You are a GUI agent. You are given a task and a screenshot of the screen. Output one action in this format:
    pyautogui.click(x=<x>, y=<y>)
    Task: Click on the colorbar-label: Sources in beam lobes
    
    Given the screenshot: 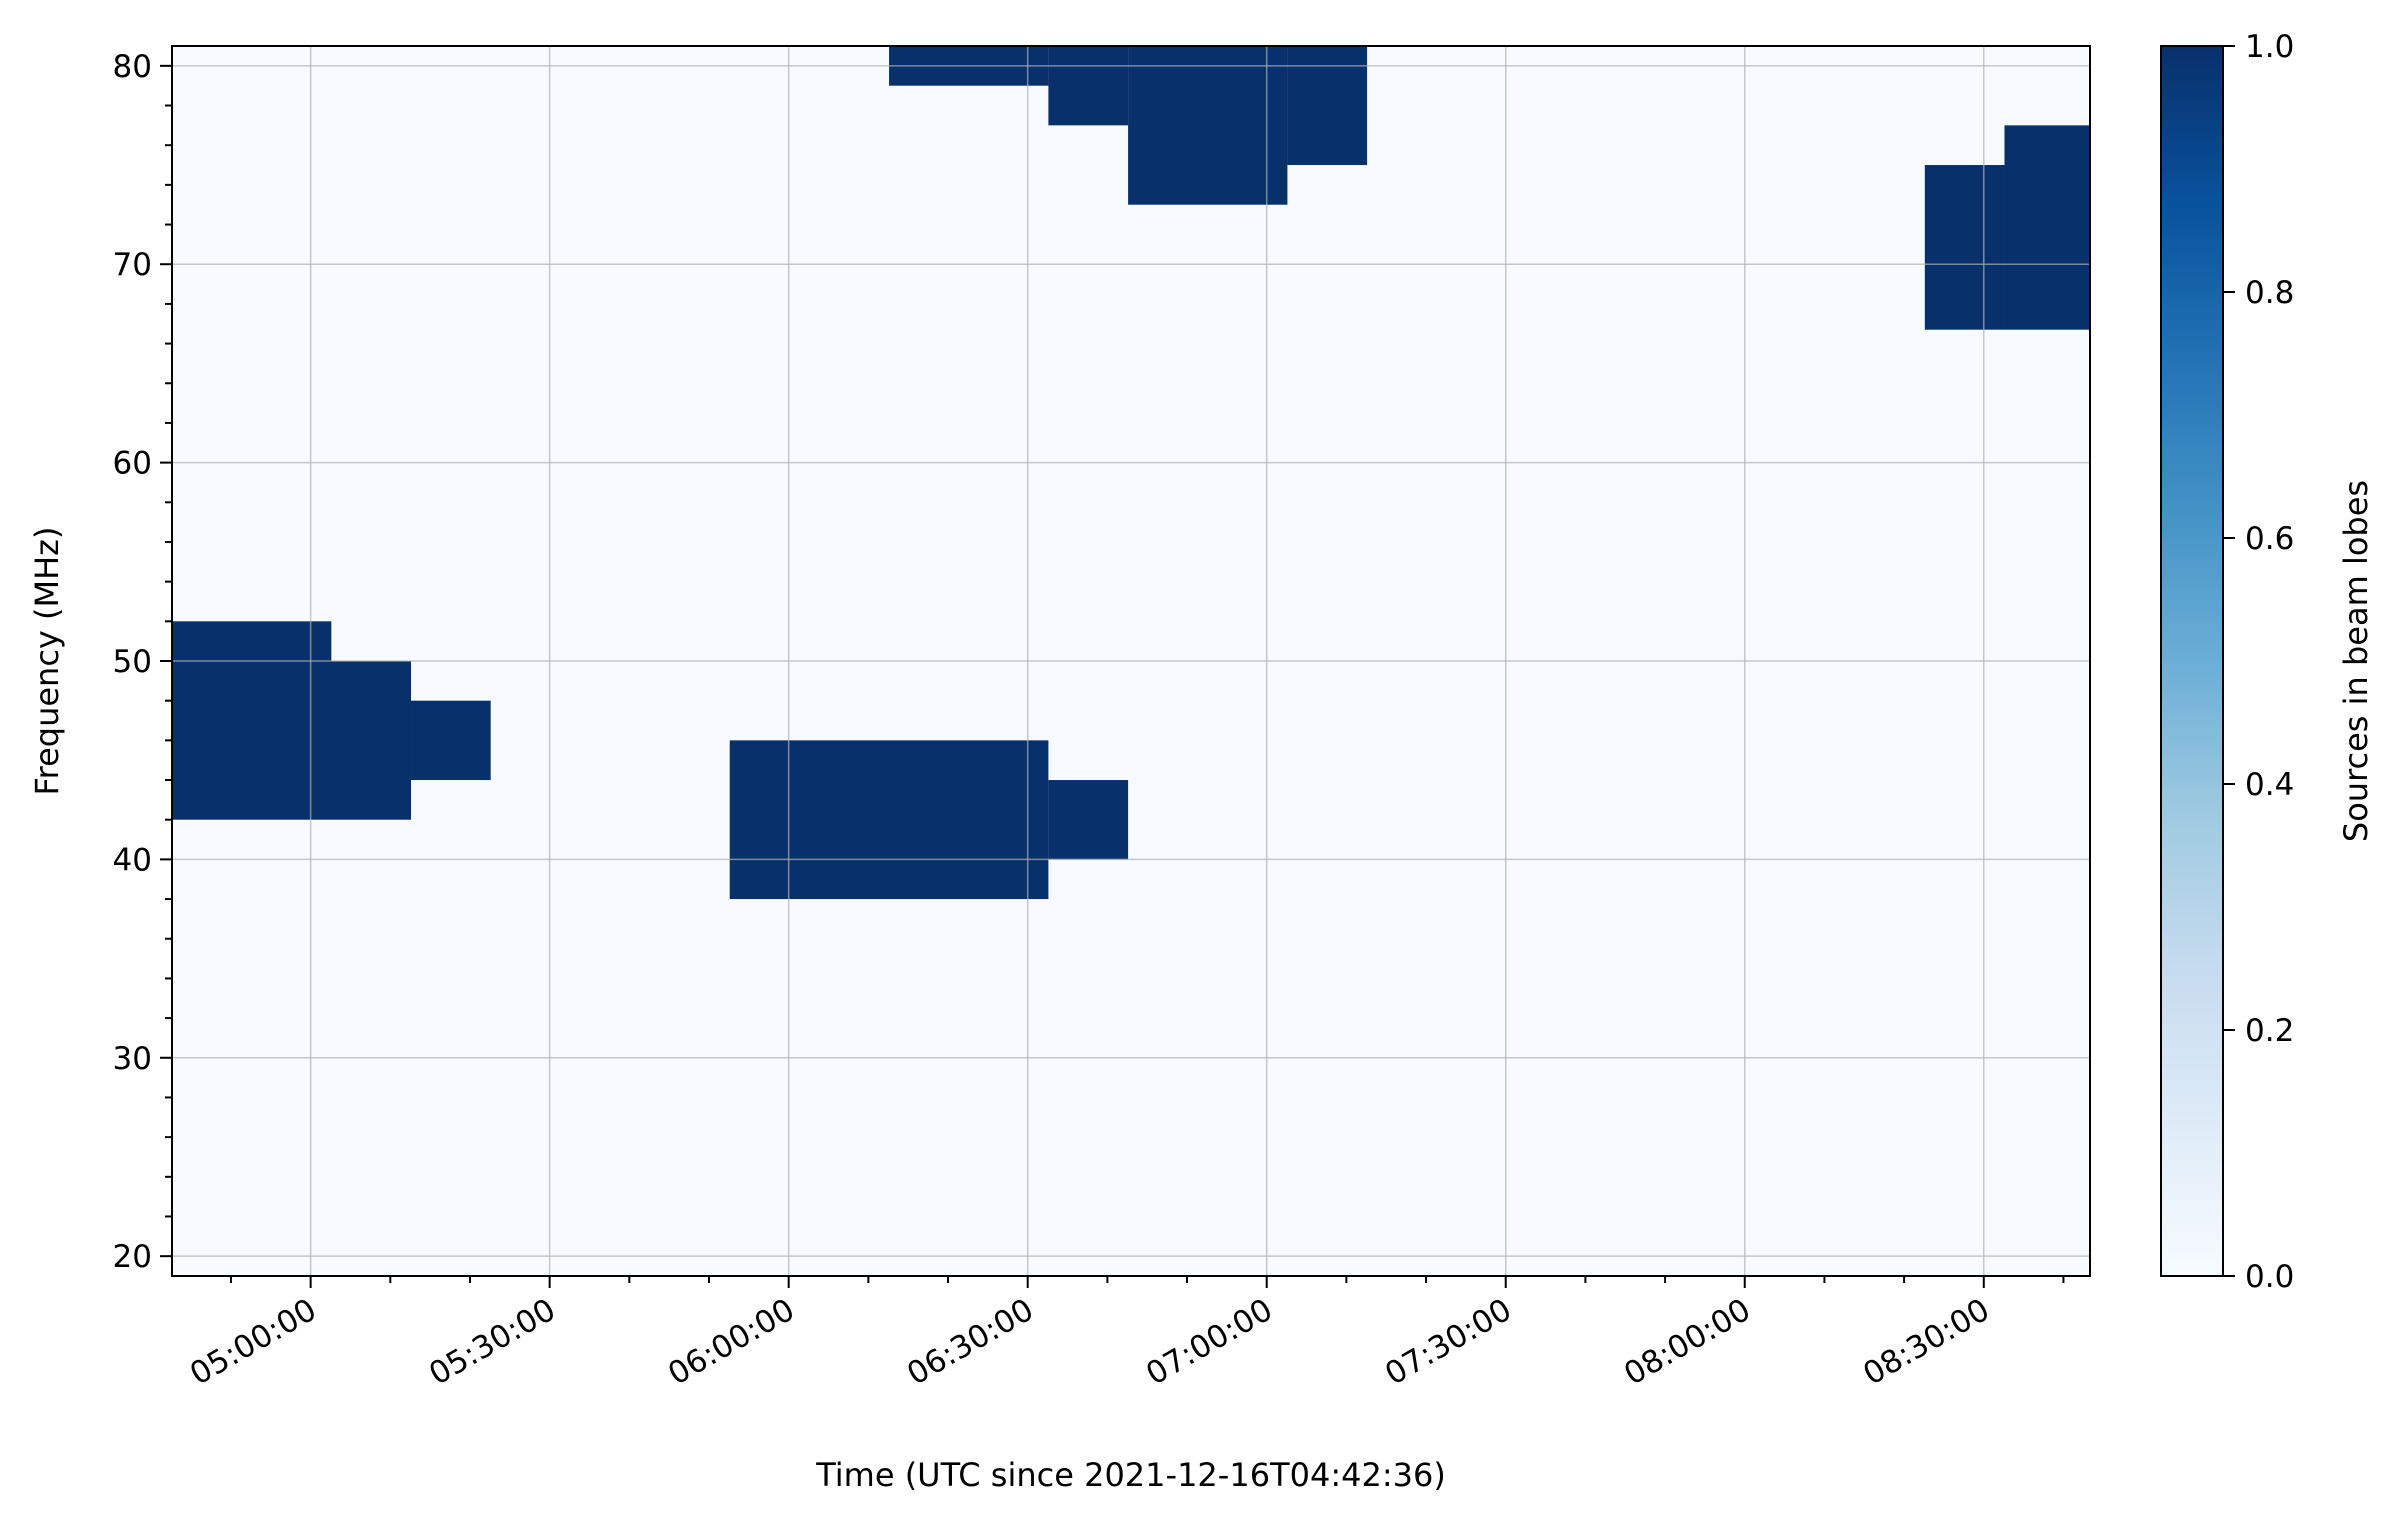 What is the action you would take?
    pyautogui.click(x=2356, y=661)
    